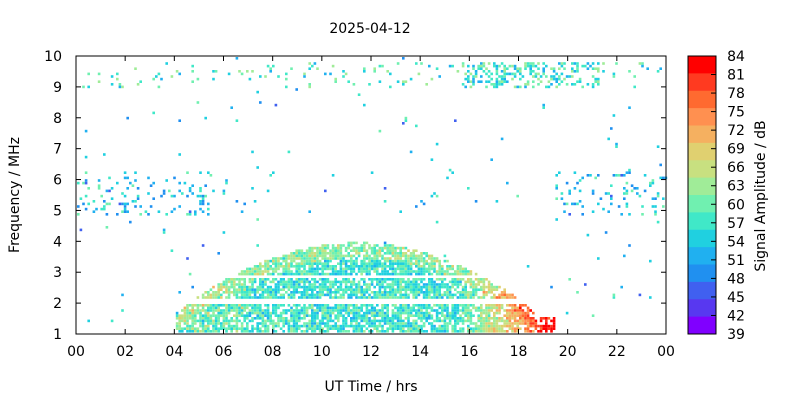  I want to click on colorbar-tick-label: 45, so click(736, 298).